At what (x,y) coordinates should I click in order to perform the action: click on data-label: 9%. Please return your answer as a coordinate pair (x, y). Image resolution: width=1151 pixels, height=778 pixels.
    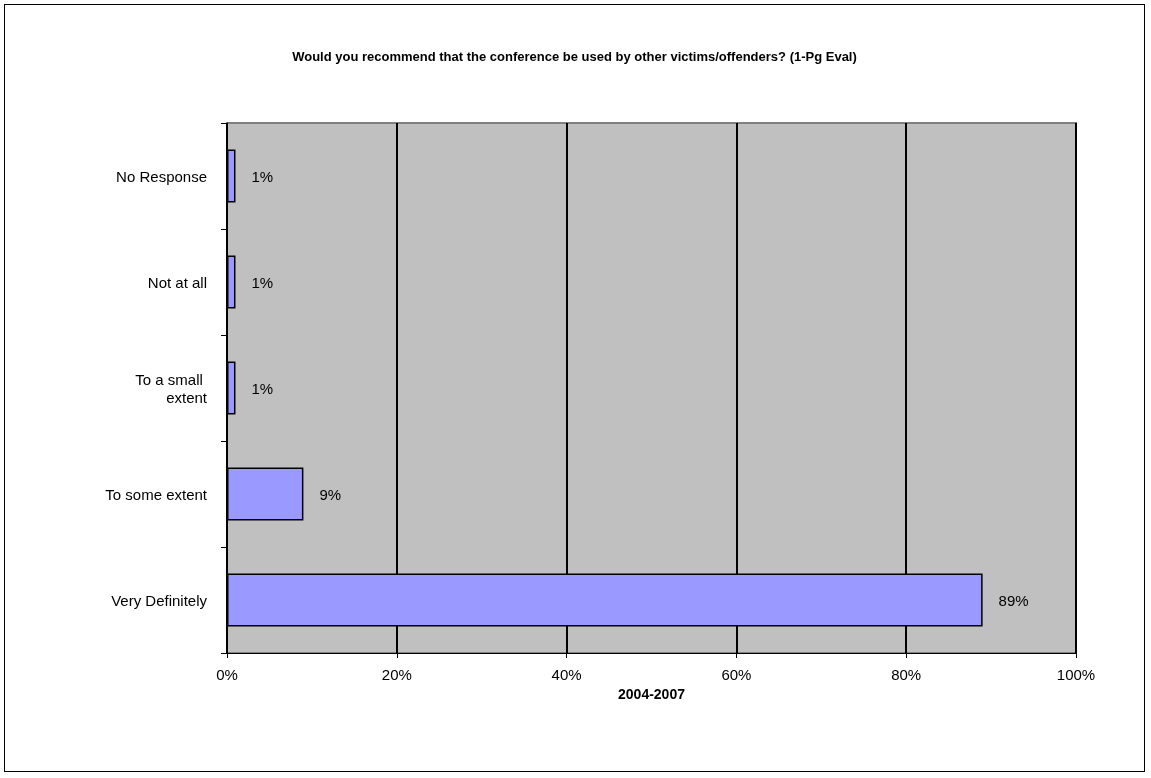
    Looking at the image, I should click on (330, 494).